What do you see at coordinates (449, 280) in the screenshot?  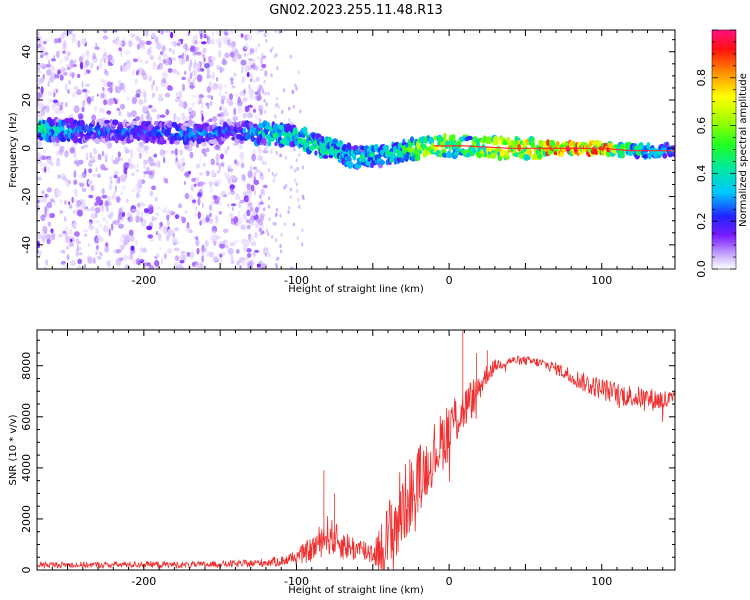 I see `x-tick-label: 0` at bounding box center [449, 280].